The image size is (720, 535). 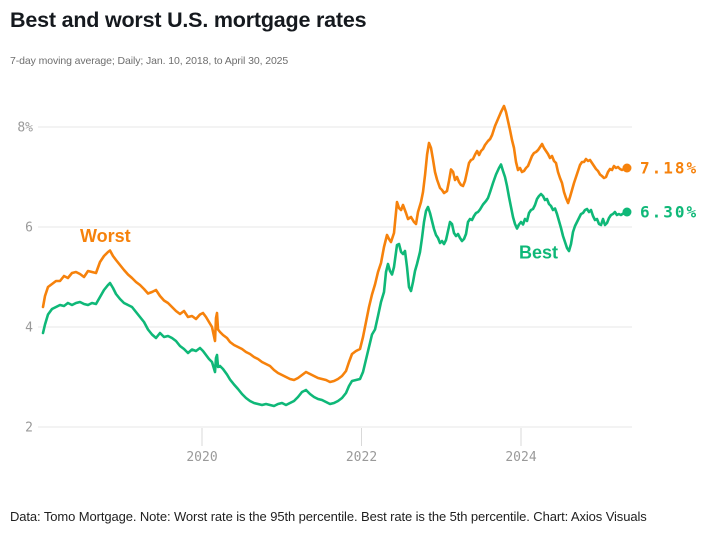 What do you see at coordinates (627, 212) in the screenshot?
I see `series-end-dot-best` at bounding box center [627, 212].